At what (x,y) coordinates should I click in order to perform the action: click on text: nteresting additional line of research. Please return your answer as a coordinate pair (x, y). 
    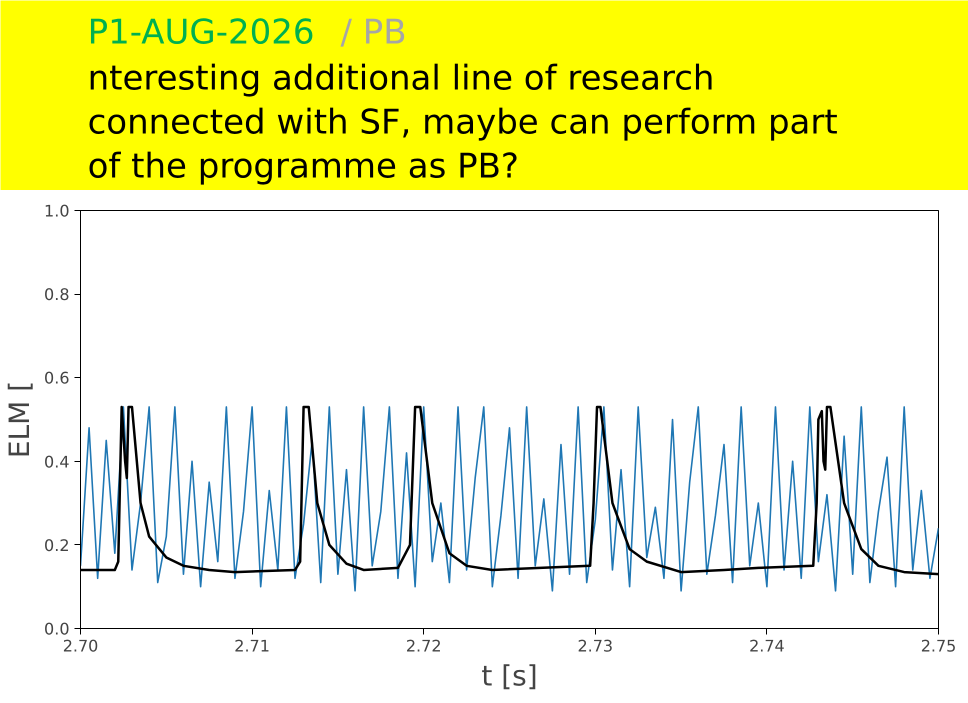
    Looking at the image, I should click on (401, 78).